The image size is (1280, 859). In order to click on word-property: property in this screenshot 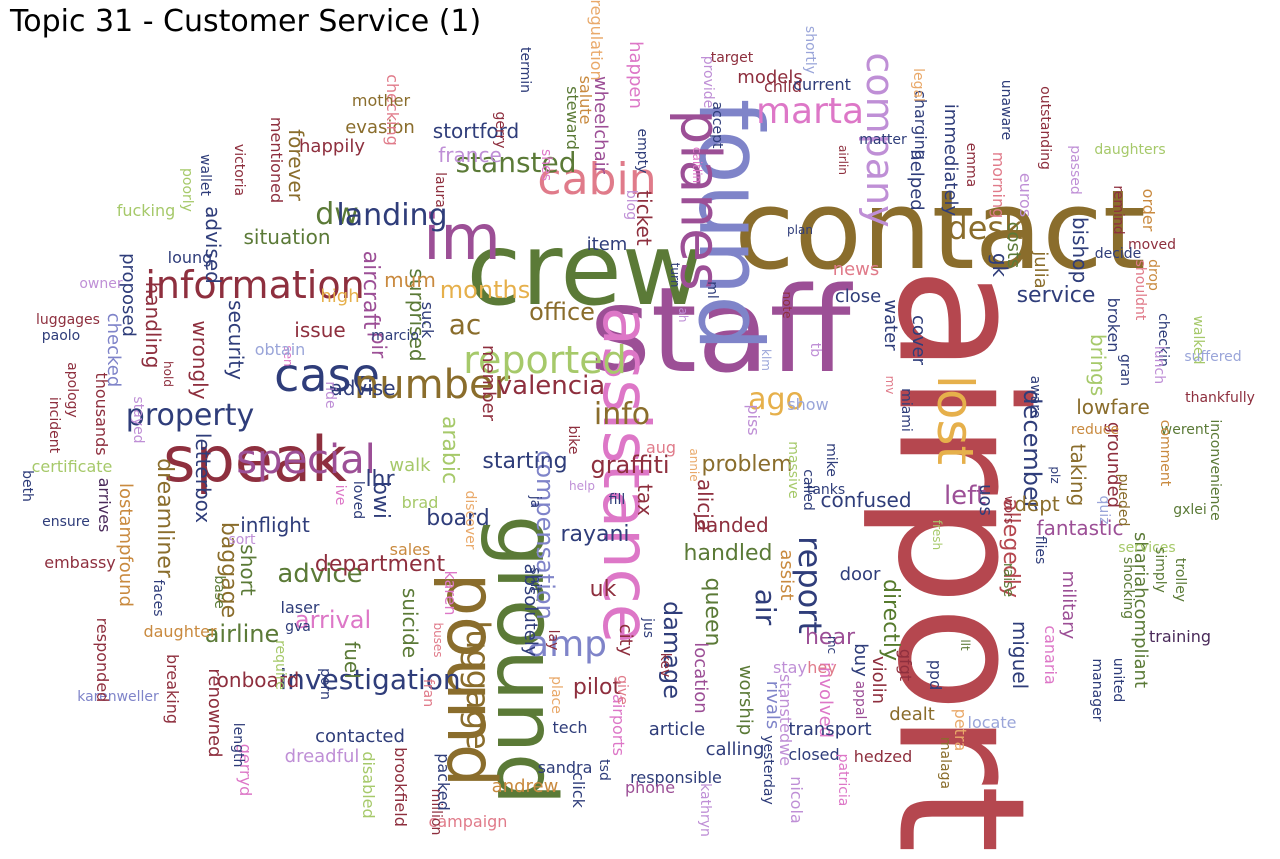, I will do `click(190, 415)`.